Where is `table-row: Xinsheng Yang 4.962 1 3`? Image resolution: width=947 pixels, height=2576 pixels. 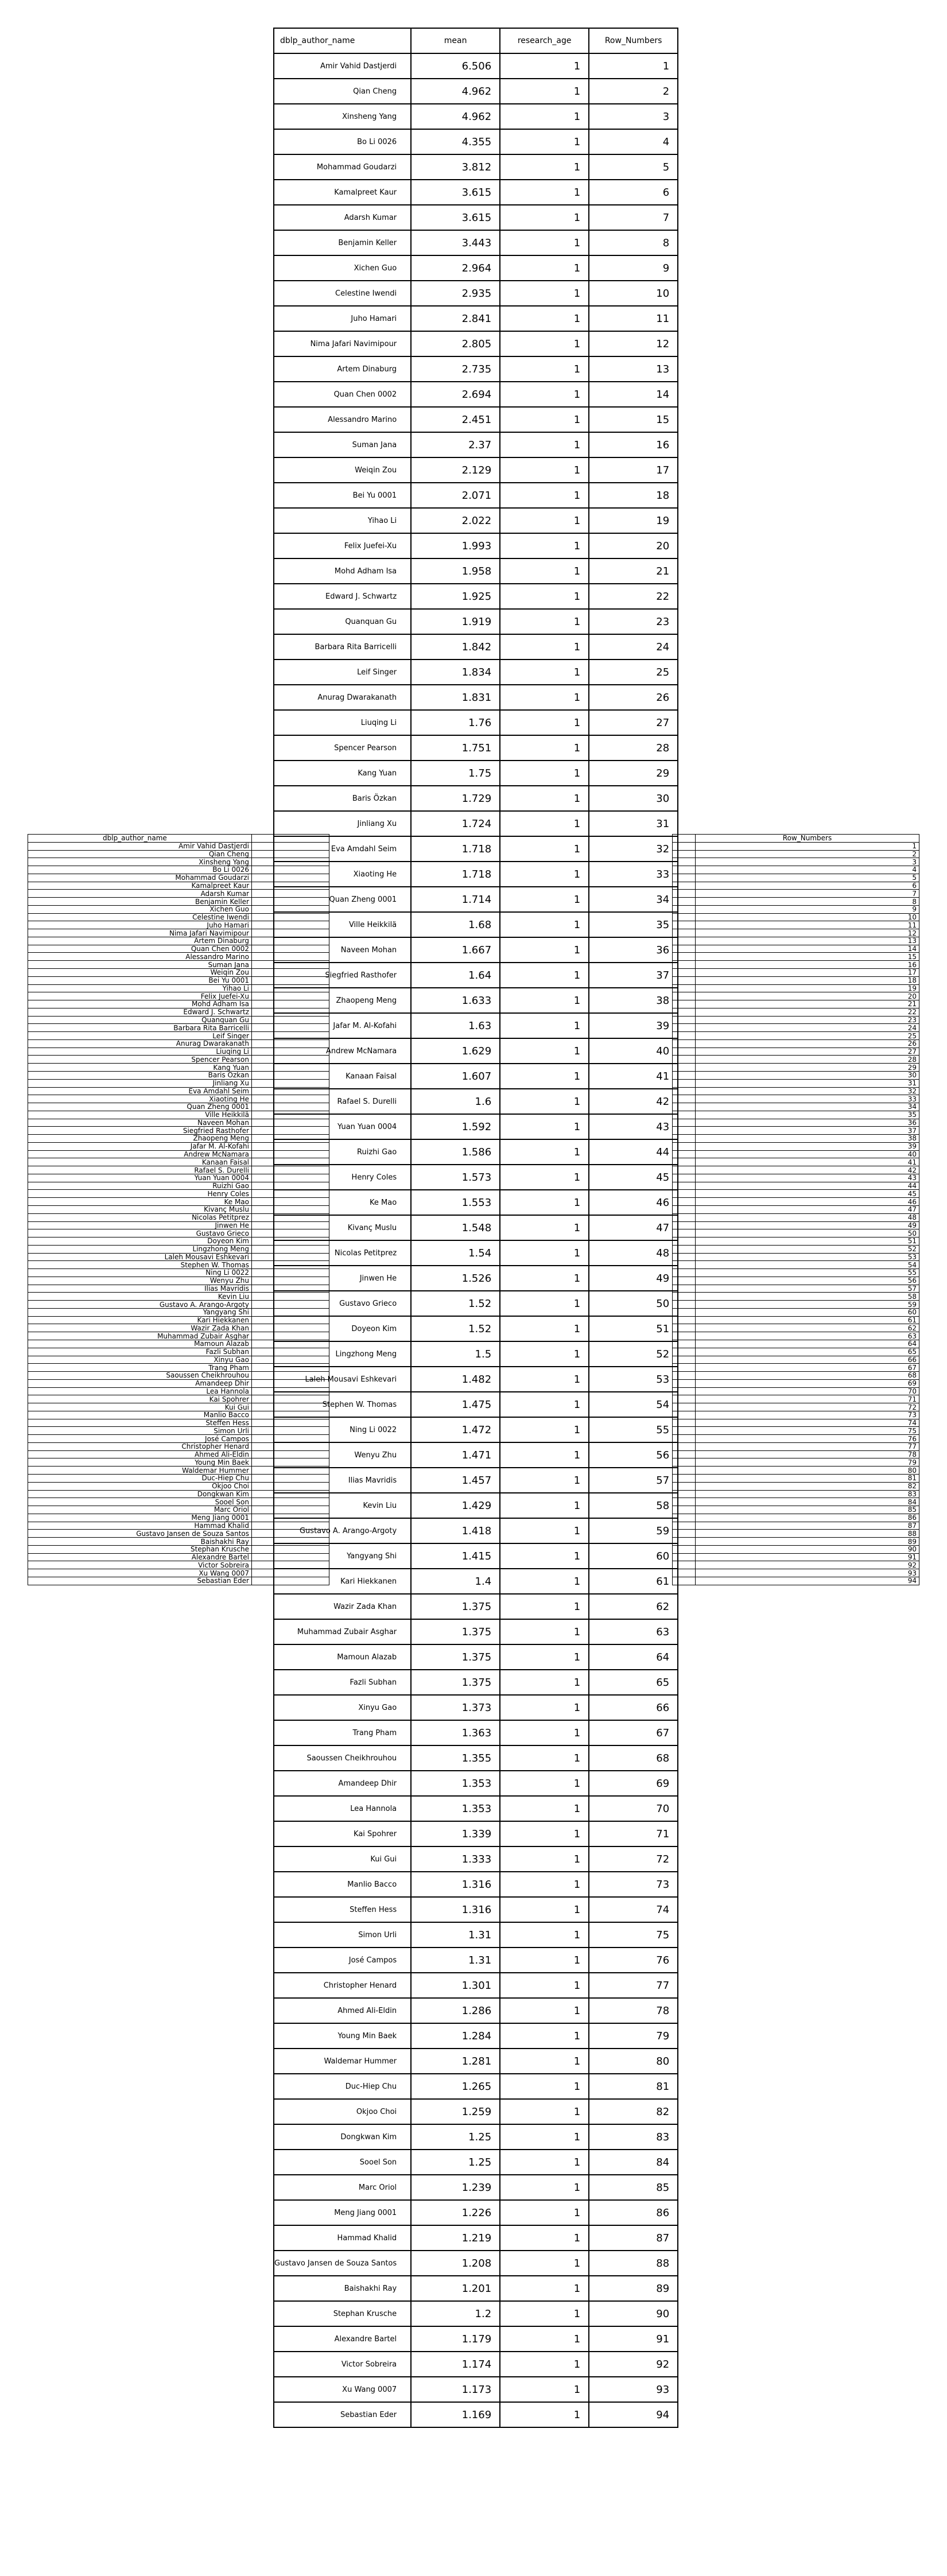
table-row: Xinsheng Yang 4.962 1 3 is located at coordinates (476, 116).